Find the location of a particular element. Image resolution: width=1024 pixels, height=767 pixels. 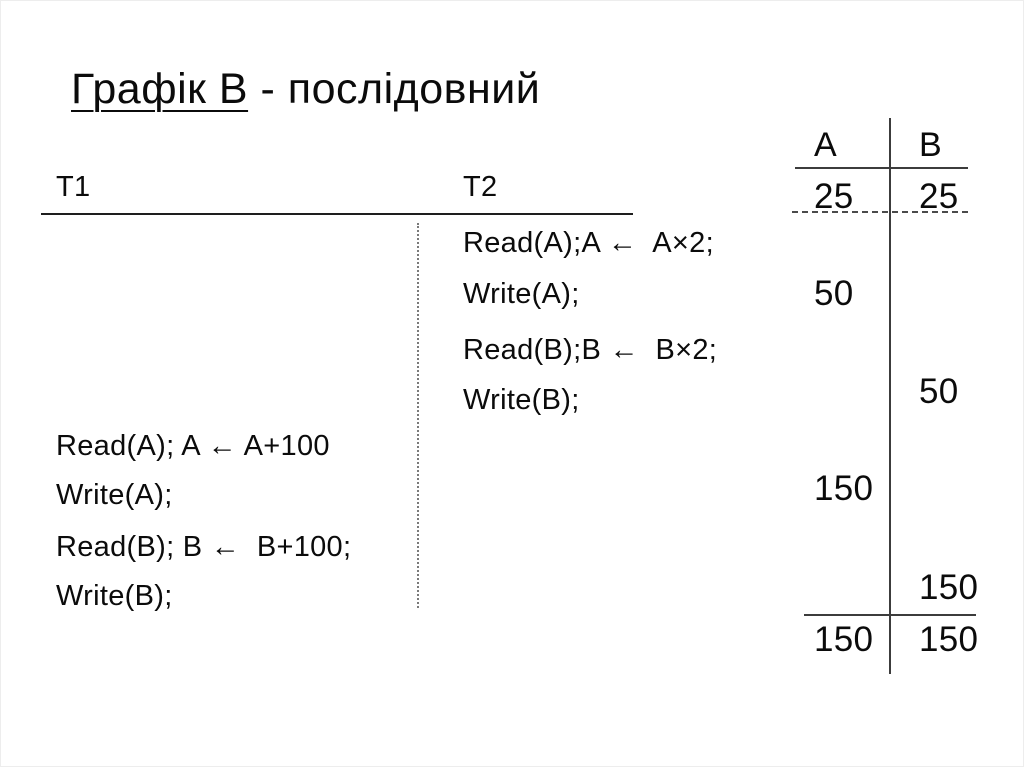

values-table-initial-dashed-rule is located at coordinates (880, 212).